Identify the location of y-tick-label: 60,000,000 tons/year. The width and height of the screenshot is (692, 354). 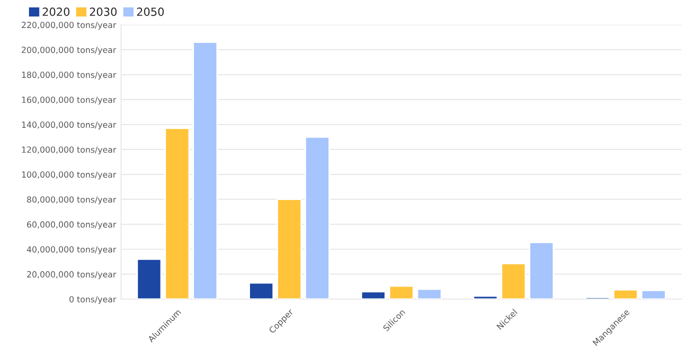
(71, 225).